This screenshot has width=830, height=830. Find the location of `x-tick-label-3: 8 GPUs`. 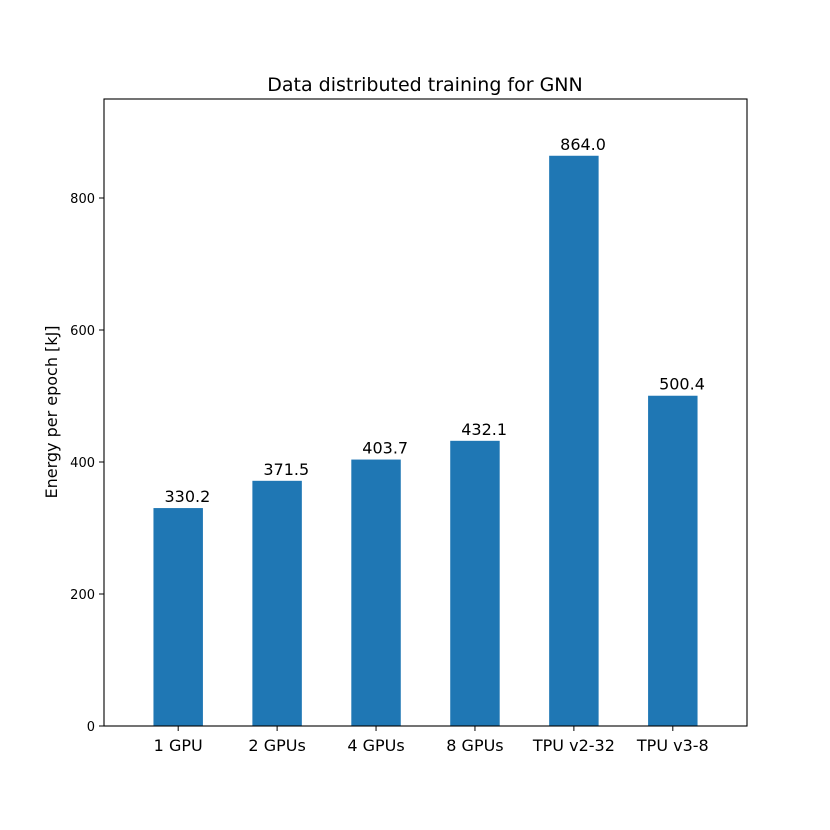

x-tick-label-3: 8 GPUs is located at coordinates (474, 745).